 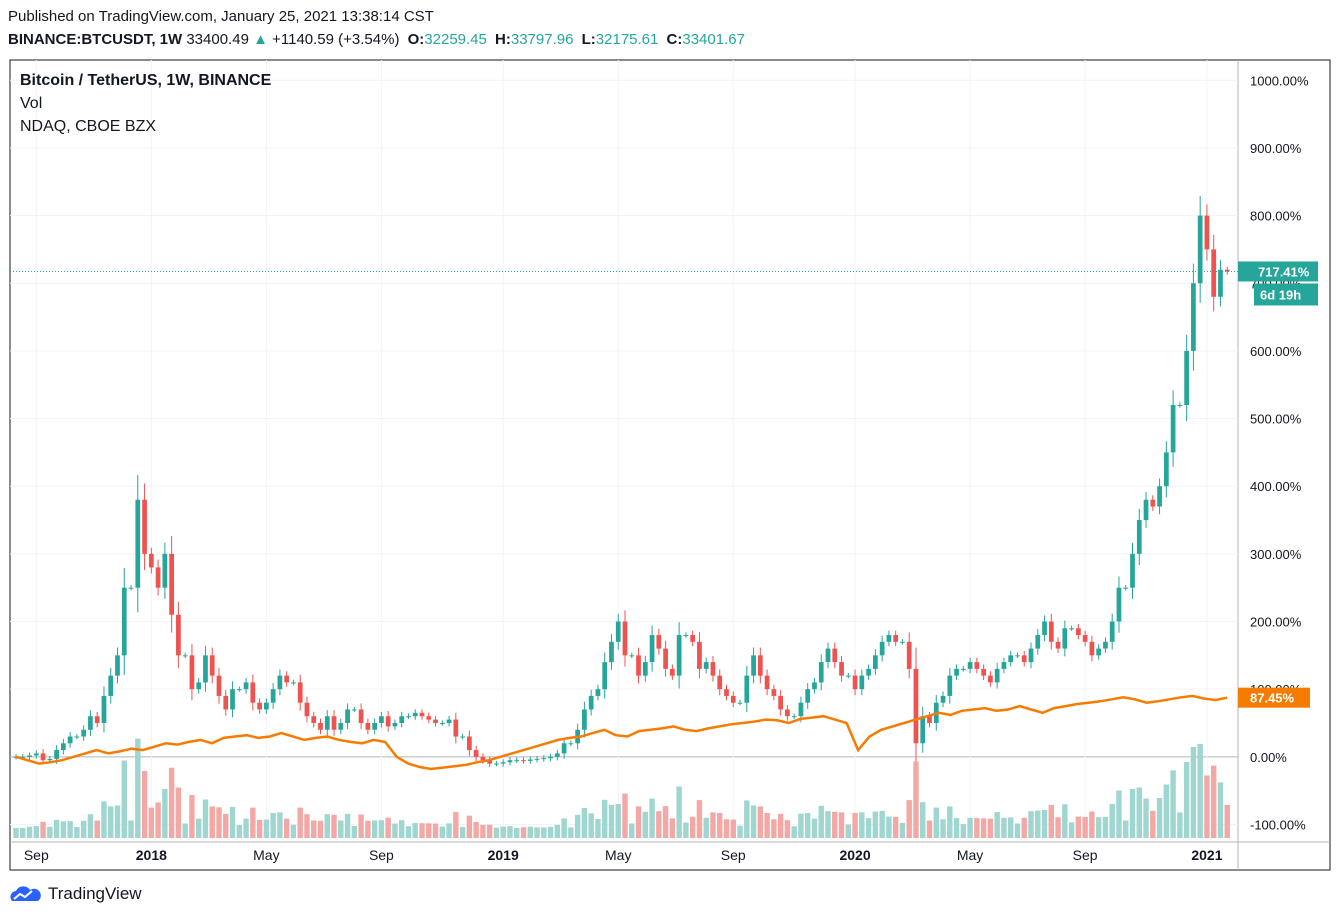 I want to click on x-tick-label: May, so click(x=618, y=855).